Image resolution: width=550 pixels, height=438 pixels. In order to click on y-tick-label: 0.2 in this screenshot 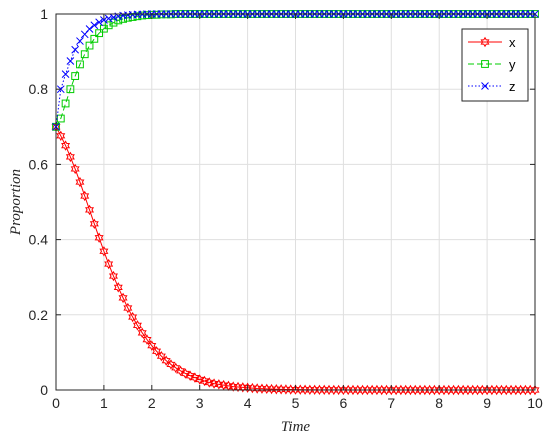, I will do `click(39, 315)`.